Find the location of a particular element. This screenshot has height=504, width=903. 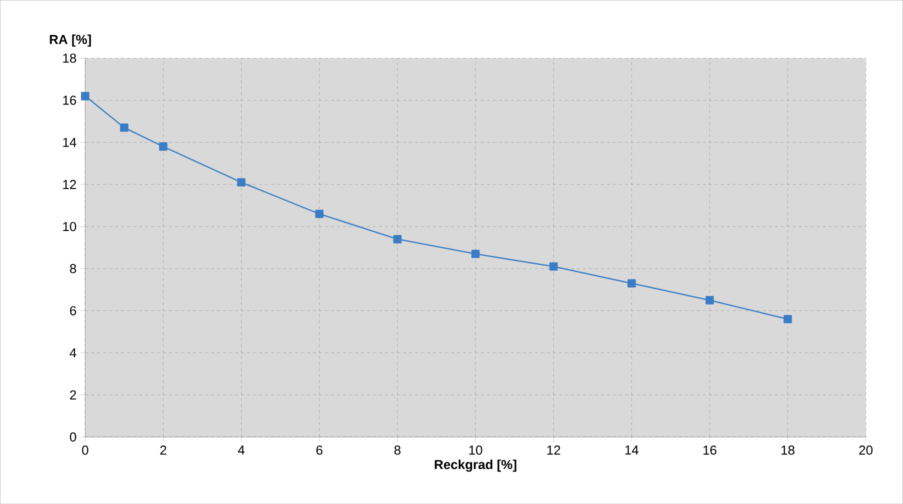

y-tick-label: 0 is located at coordinates (73, 437).